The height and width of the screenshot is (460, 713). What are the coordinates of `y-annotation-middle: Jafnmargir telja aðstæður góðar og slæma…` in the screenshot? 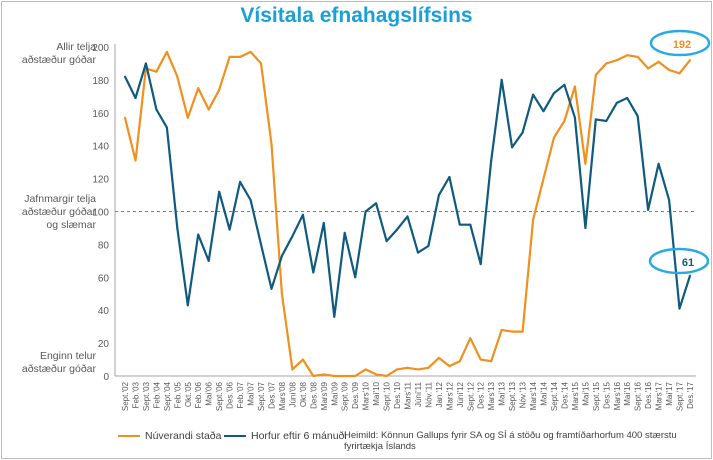 It's located at (51, 212).